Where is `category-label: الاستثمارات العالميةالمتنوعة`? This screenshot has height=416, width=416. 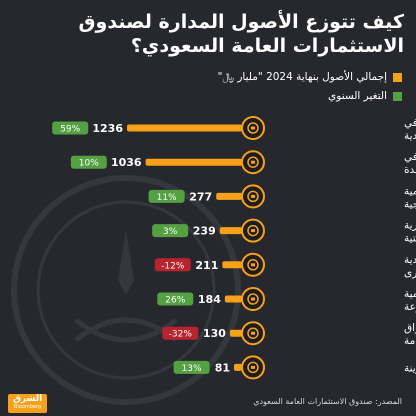 category-label: الاستثمارات العالميةالمتنوعة is located at coordinates (410, 300).